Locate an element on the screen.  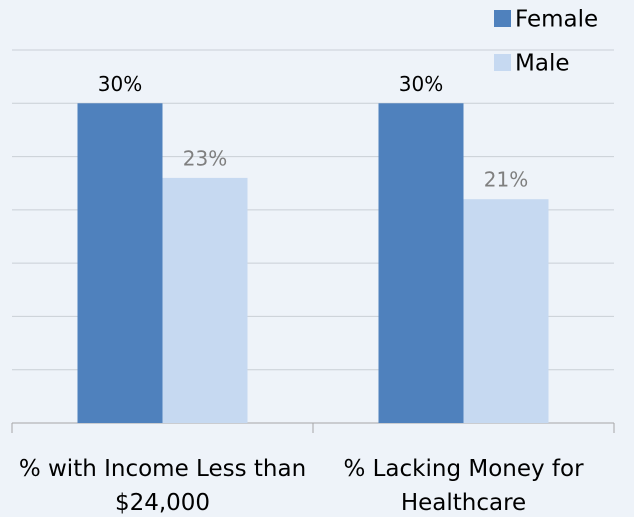
x-tick-label: % Lacking Money for Healthcare is located at coordinates (463, 486).